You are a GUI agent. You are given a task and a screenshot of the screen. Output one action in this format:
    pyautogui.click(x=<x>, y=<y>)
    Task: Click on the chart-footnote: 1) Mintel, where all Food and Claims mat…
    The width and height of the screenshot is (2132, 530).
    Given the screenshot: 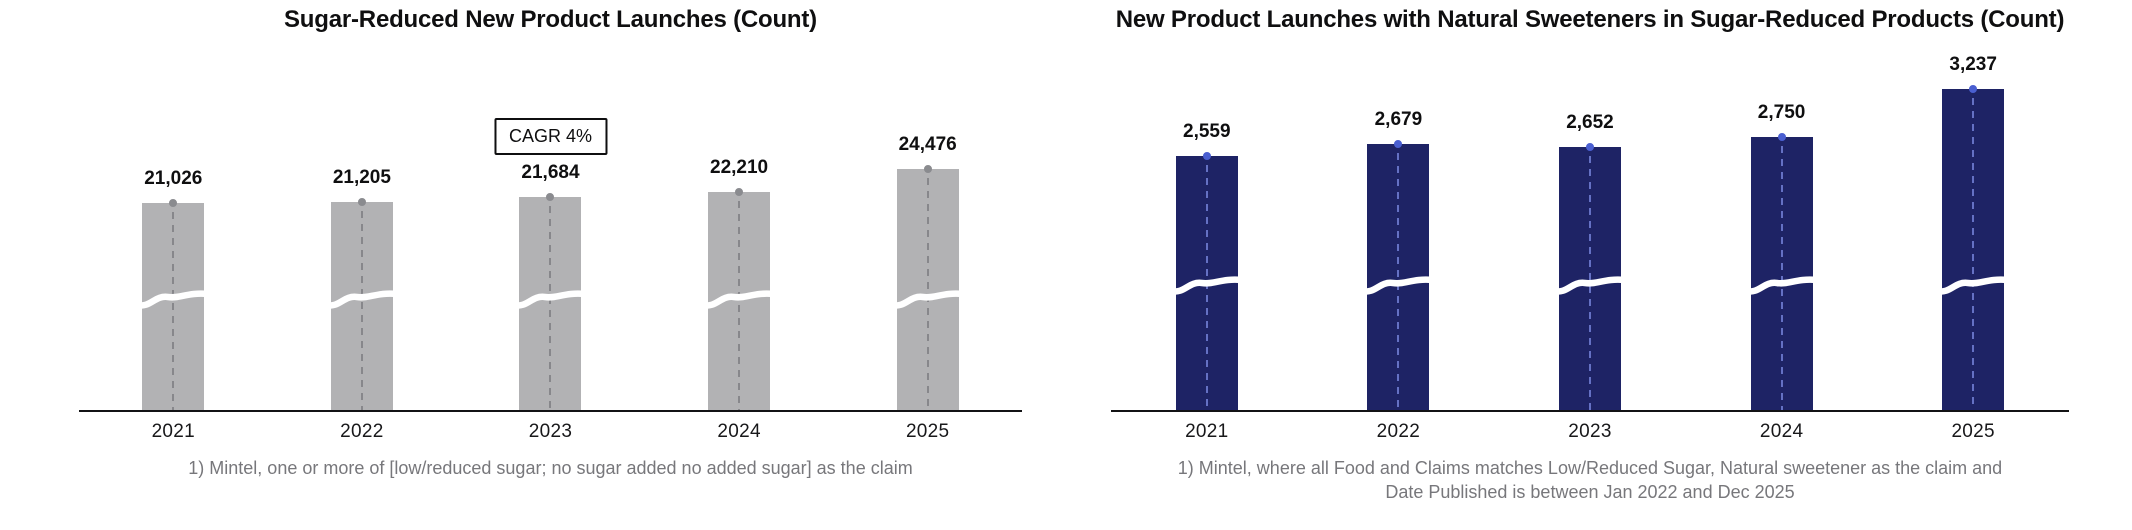 What is the action you would take?
    pyautogui.click(x=1590, y=481)
    